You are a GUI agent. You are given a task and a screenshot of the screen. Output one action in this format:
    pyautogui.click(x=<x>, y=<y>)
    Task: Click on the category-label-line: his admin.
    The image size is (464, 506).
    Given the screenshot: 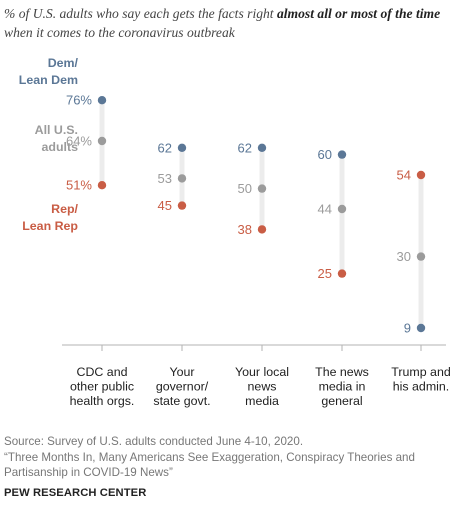 What is the action you would take?
    pyautogui.click(x=421, y=387)
    